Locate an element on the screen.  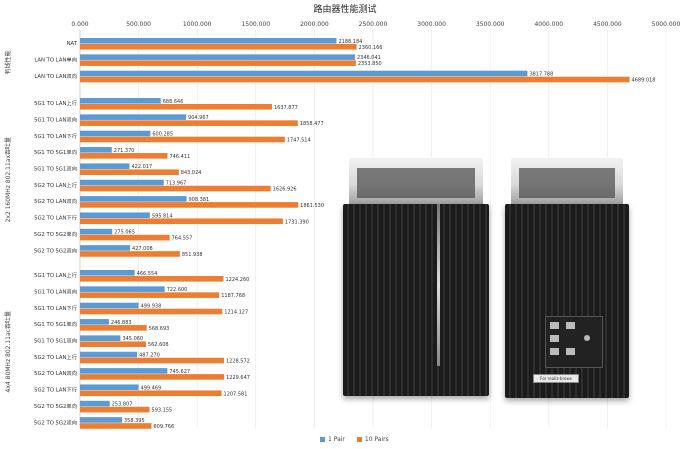
data-label-1-pair: 3817.788 is located at coordinates (541, 75).